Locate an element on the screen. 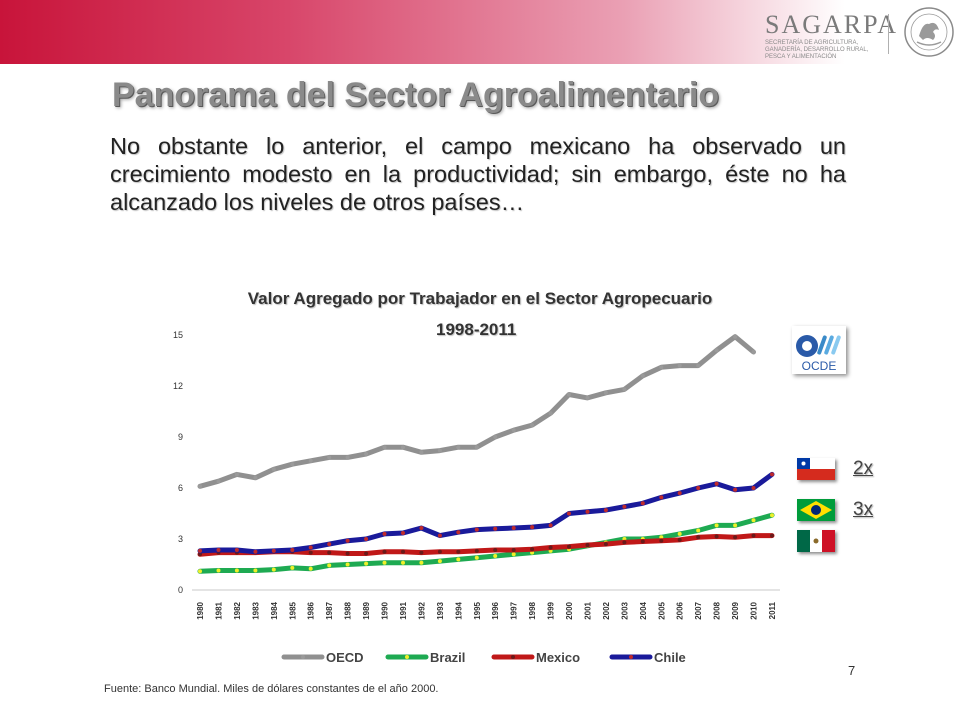  logo-divider is located at coordinates (888, 34).